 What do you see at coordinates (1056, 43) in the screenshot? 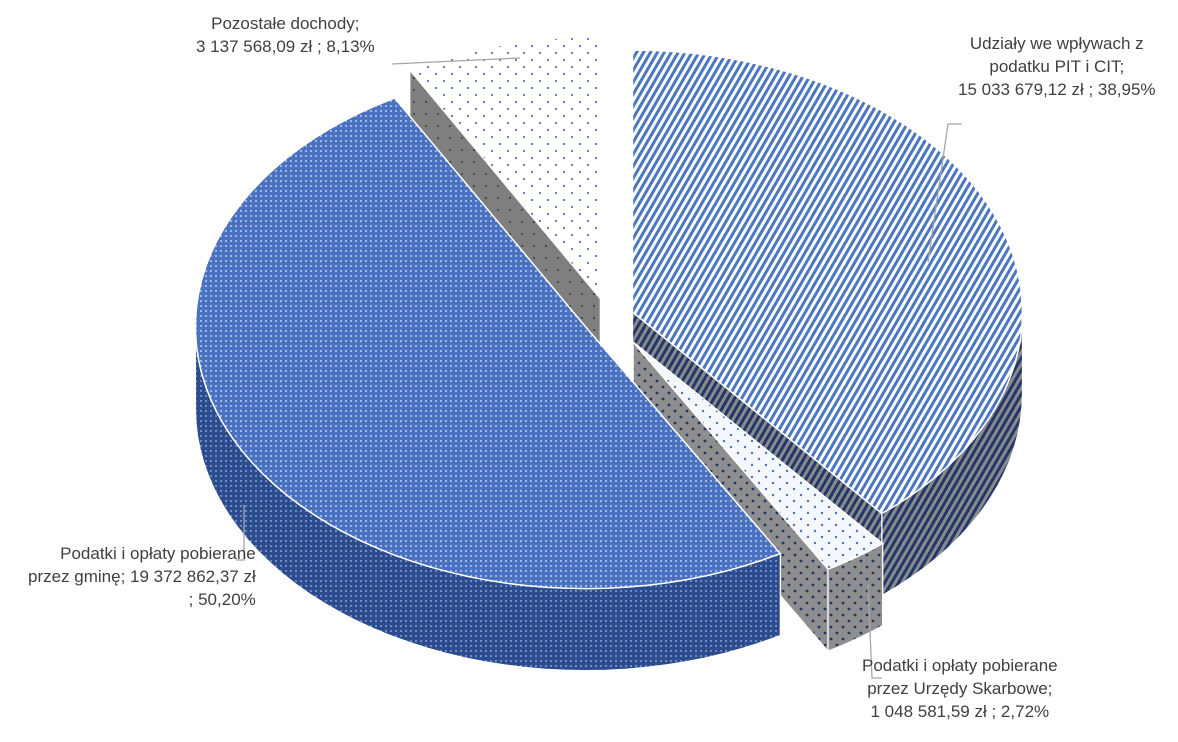
I see `label-line: Udziały we wpływach z` at bounding box center [1056, 43].